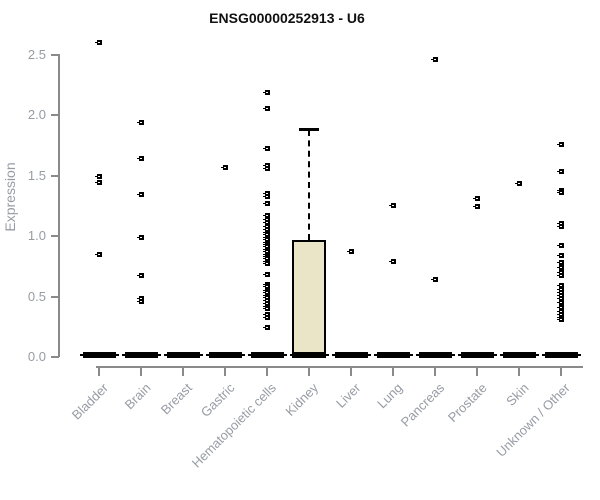 This screenshot has height=500, width=600. I want to click on box-plot-upper-whisker, so click(309, 185).